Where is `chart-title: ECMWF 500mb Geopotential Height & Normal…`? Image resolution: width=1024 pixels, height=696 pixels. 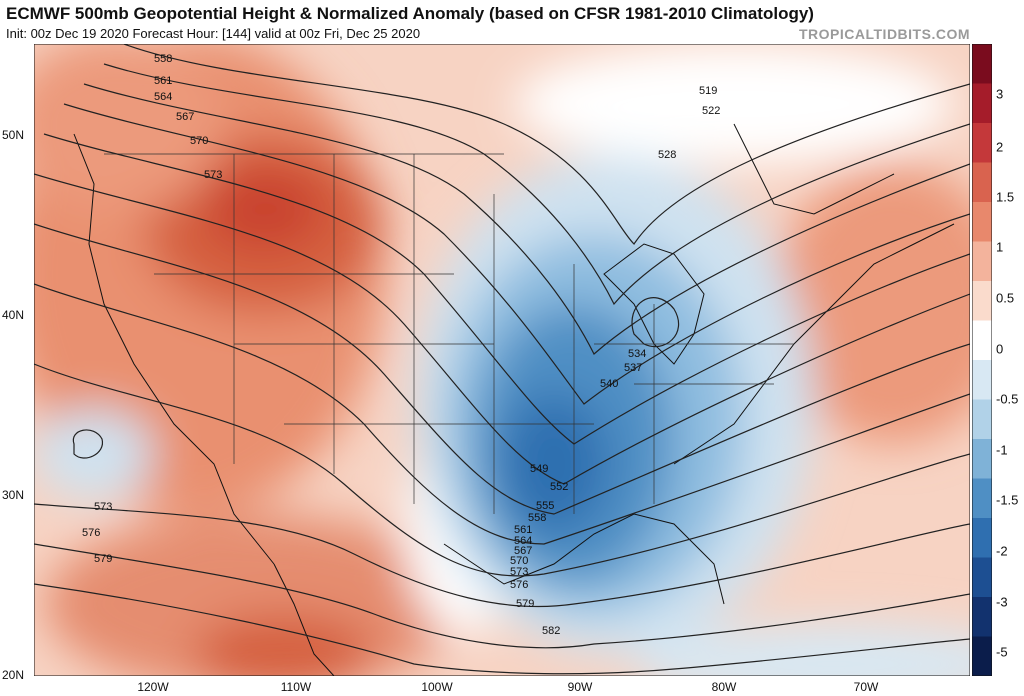
chart-title: ECMWF 500mb Geopotential Height & Normal… is located at coordinates (410, 13).